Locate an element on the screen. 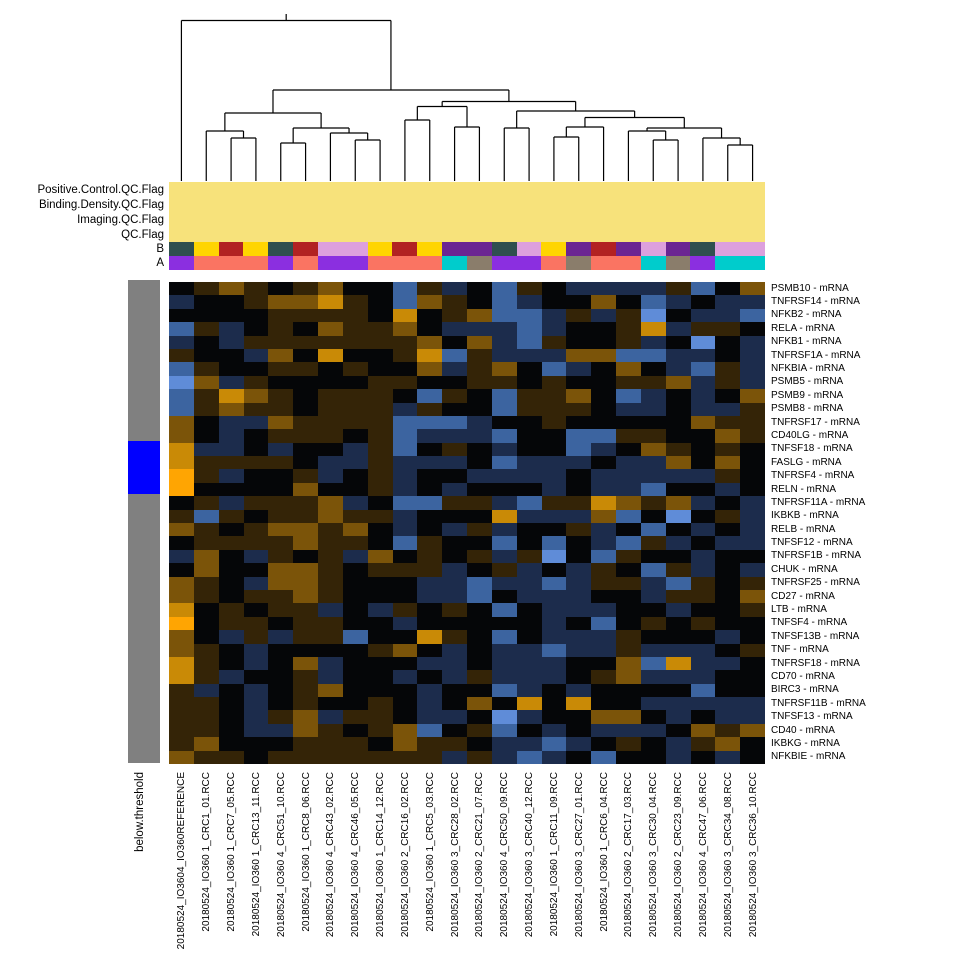  row-label: PSMB5 - mRNA is located at coordinates (807, 382).